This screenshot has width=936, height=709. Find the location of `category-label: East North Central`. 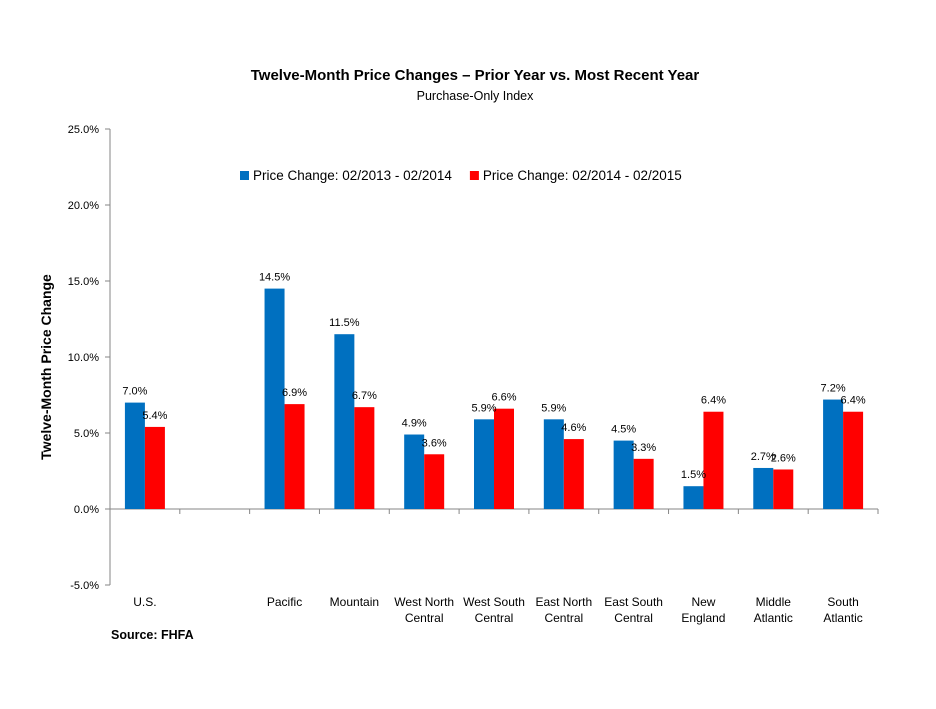

category-label: East North Central is located at coordinates (563, 610).